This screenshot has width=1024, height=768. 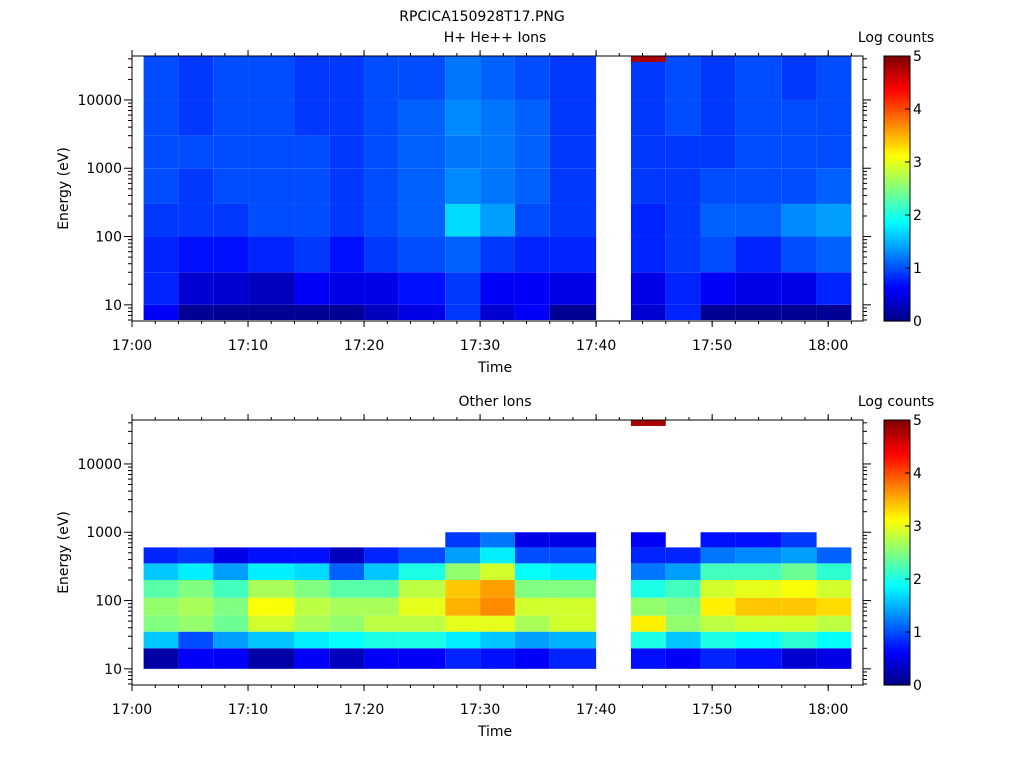 I want to click on colorbar: 0 1 2 3 4 5 Log counts, so click(x=896, y=544).